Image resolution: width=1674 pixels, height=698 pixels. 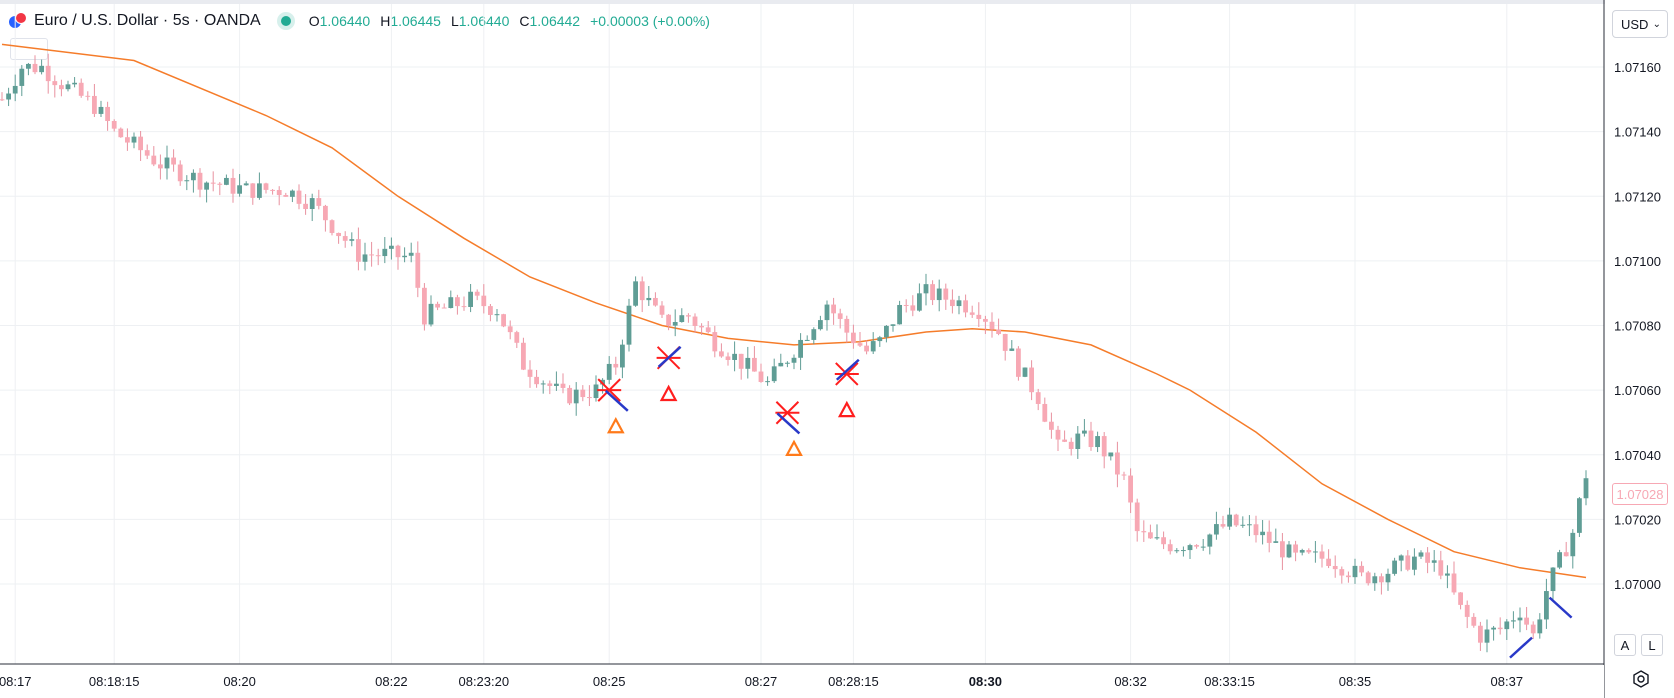 What do you see at coordinates (285, 21) in the screenshot?
I see `market-status-dot` at bounding box center [285, 21].